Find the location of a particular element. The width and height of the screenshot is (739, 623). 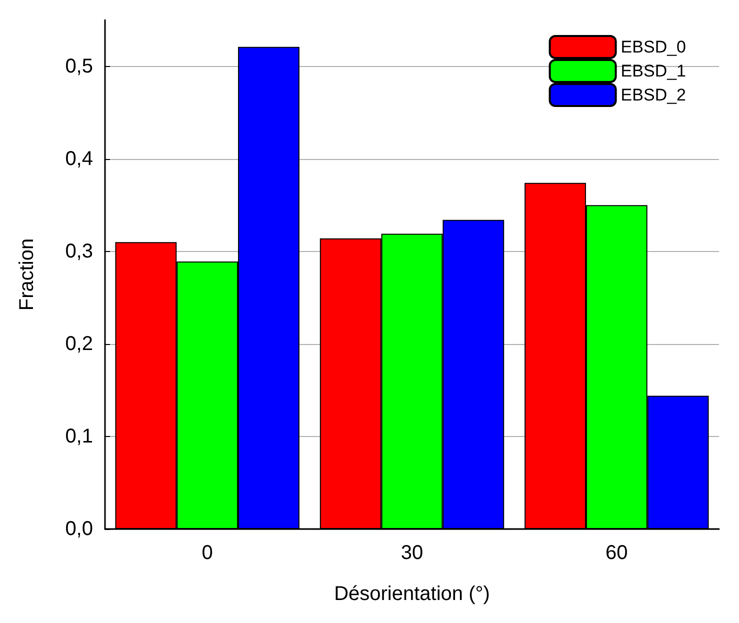

x-tick-label: 30 is located at coordinates (412, 553).